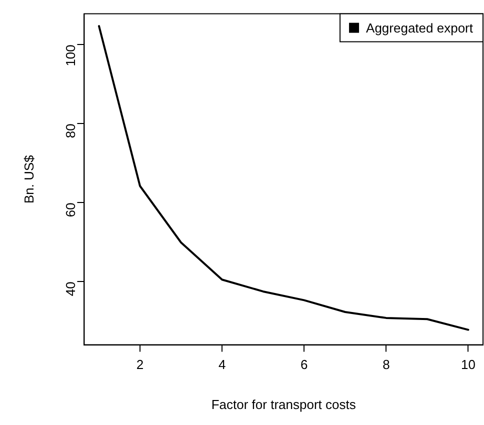 This screenshot has width=484, height=425. I want to click on y-tick-label: 80, so click(70, 131).